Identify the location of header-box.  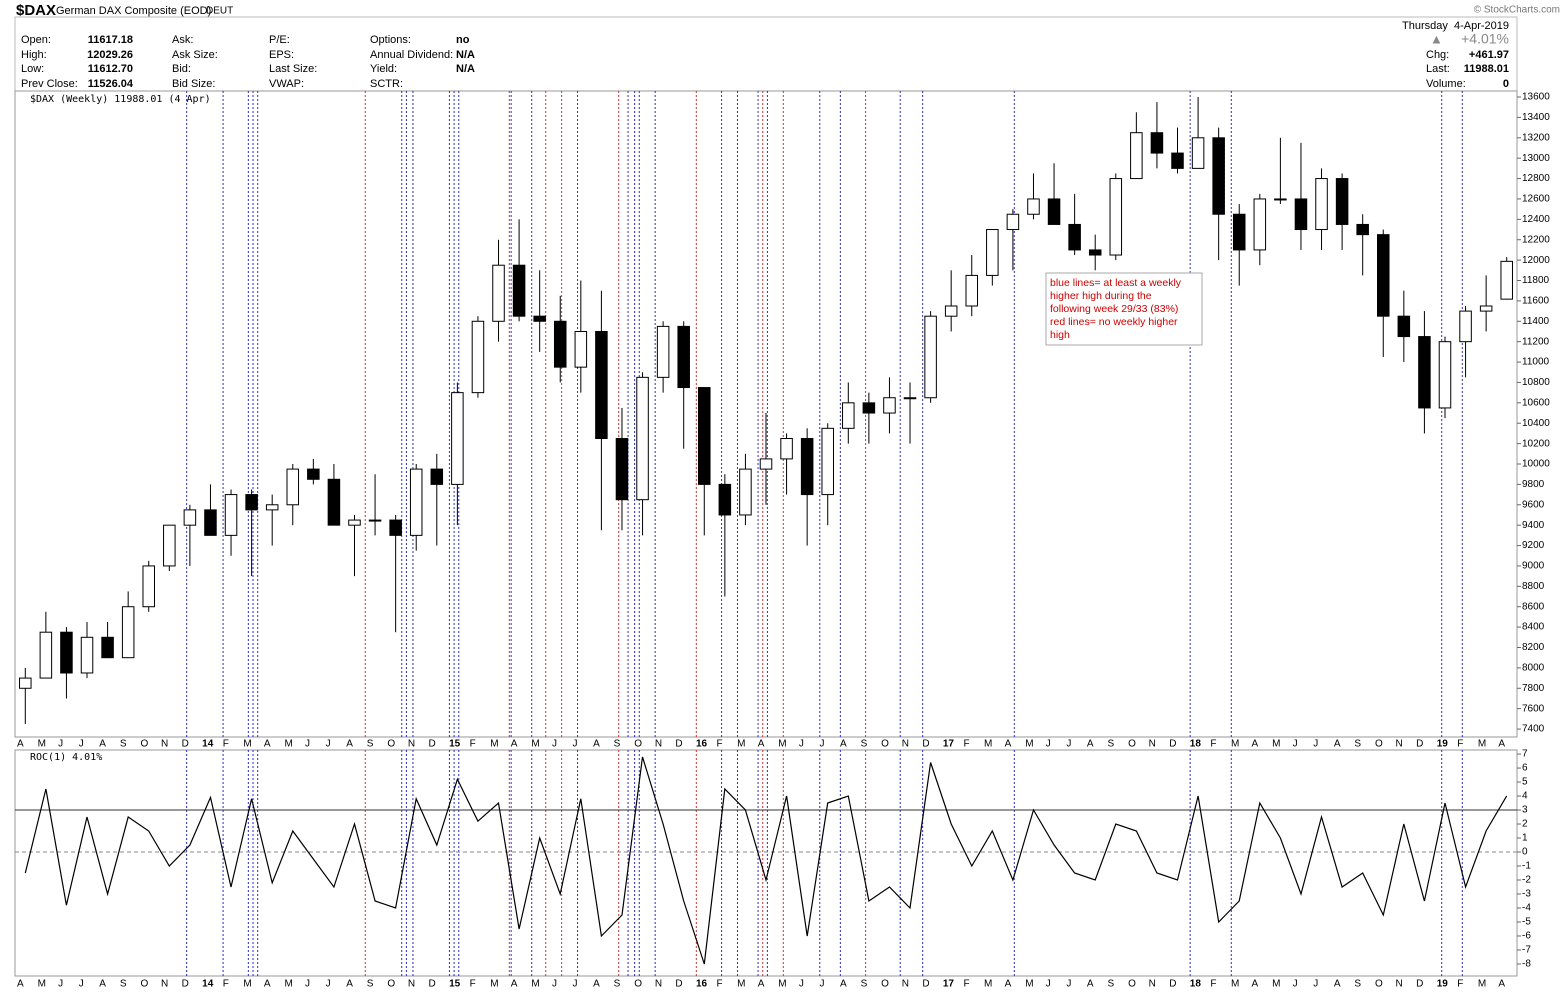
(766, 54).